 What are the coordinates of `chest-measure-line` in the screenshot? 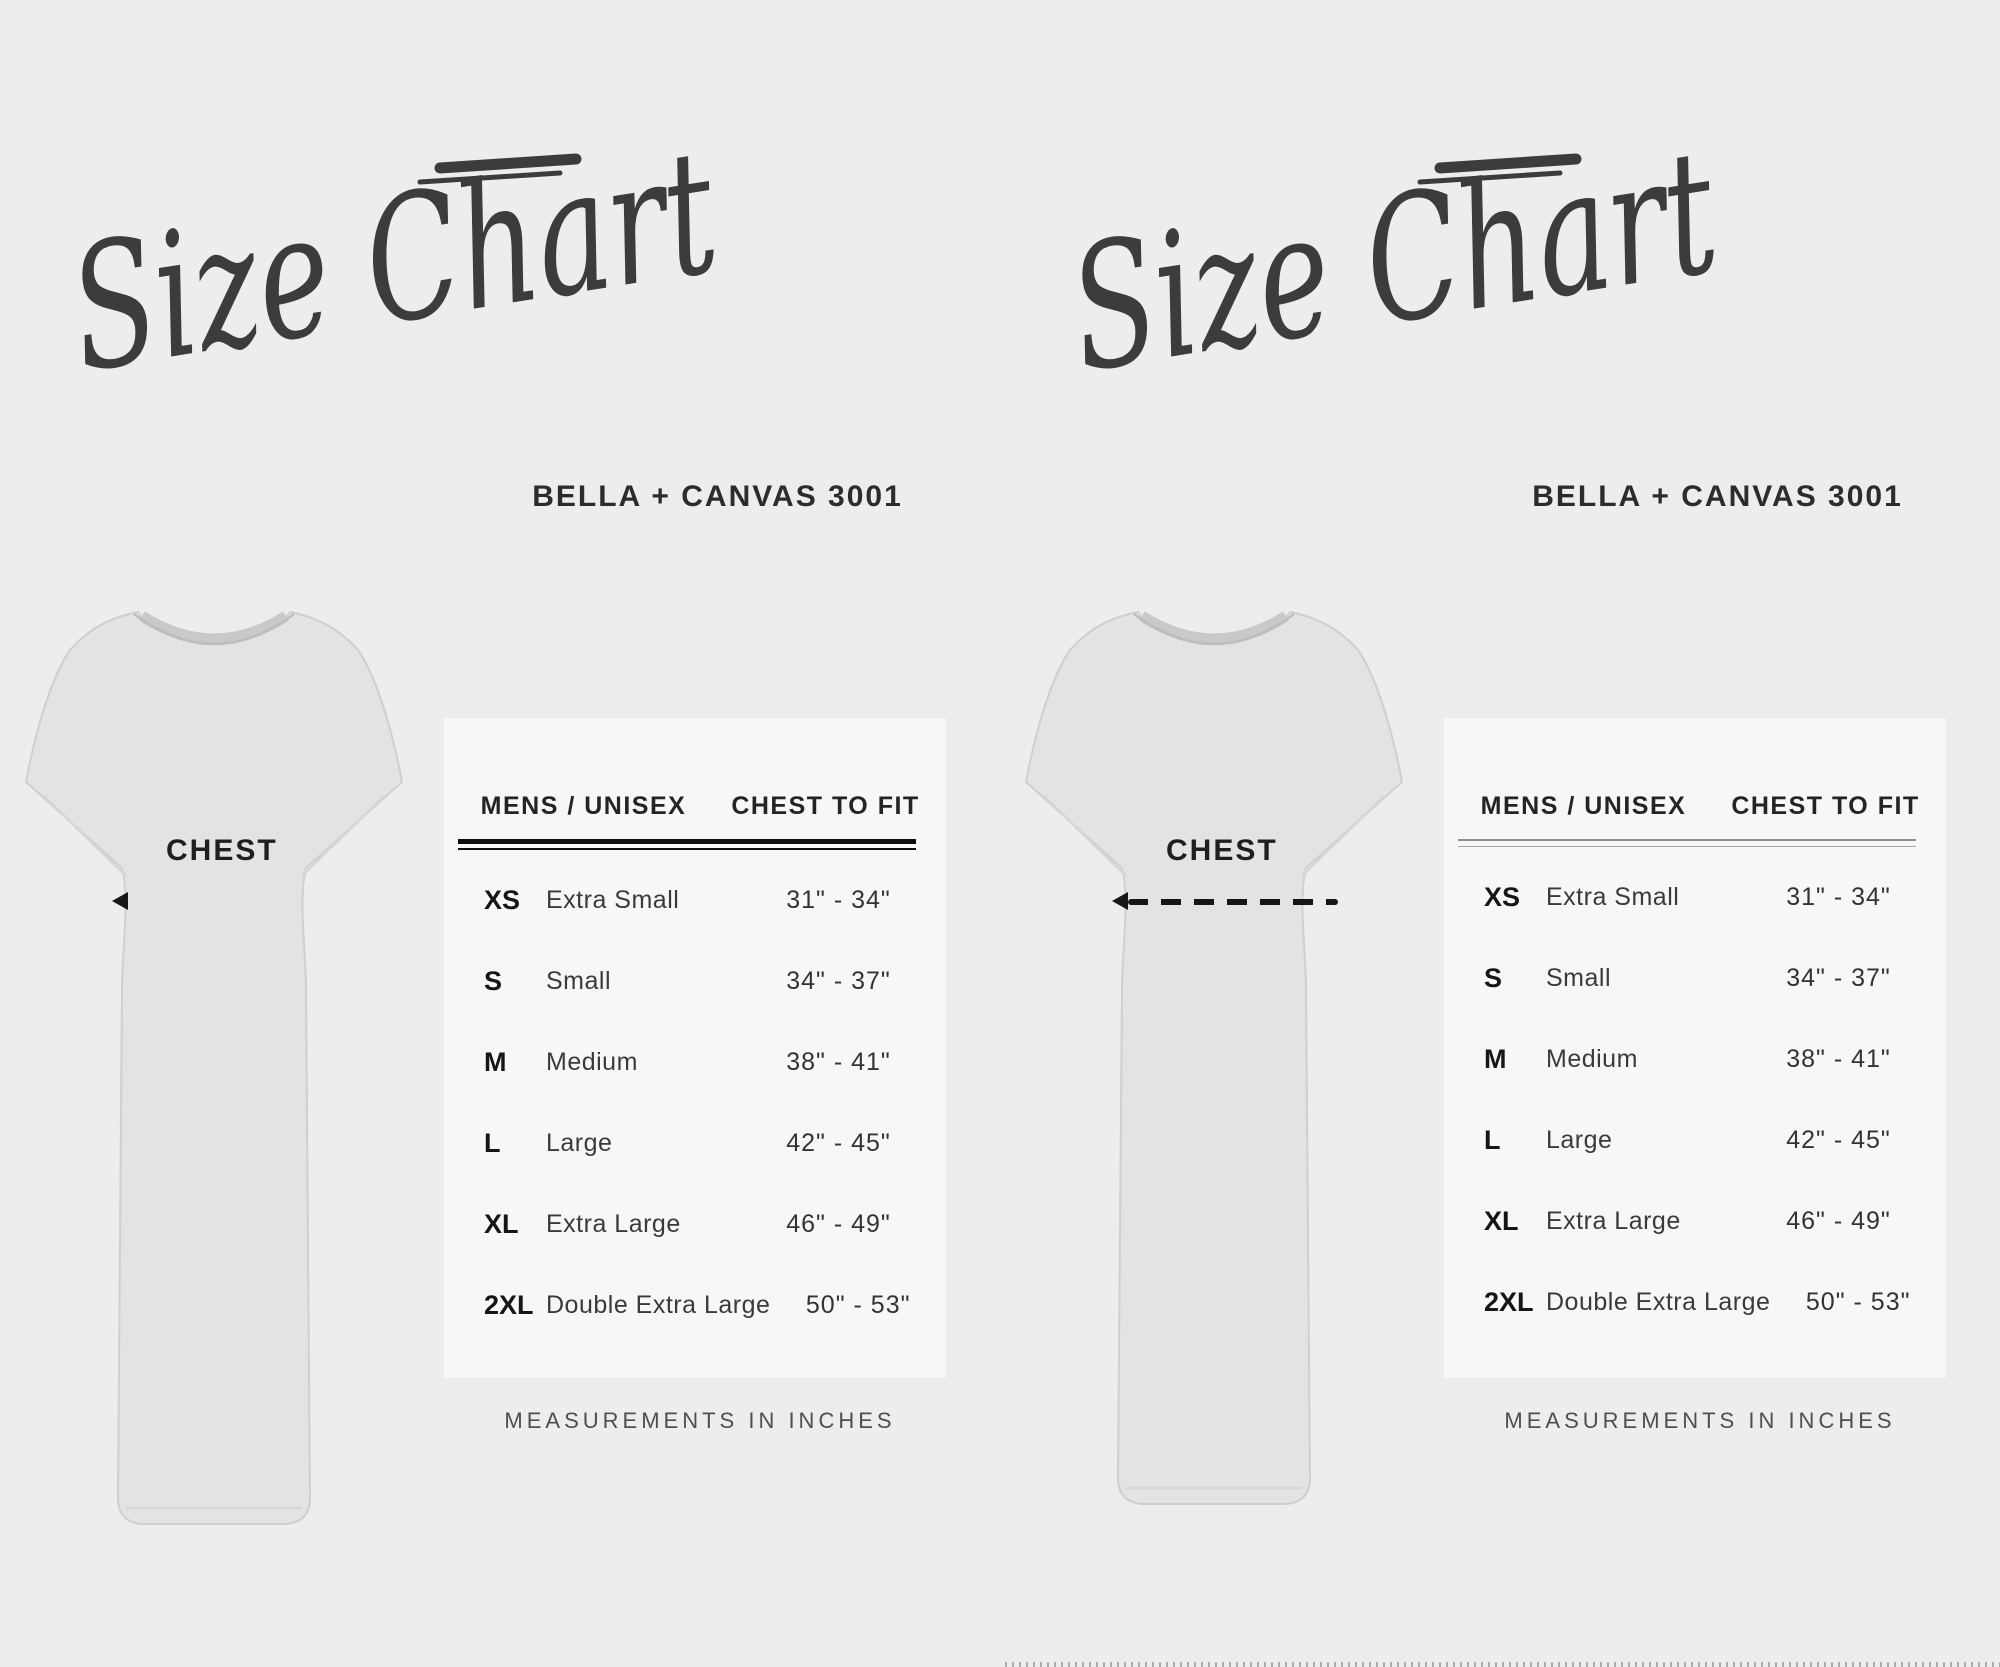 It's located at (1233, 902).